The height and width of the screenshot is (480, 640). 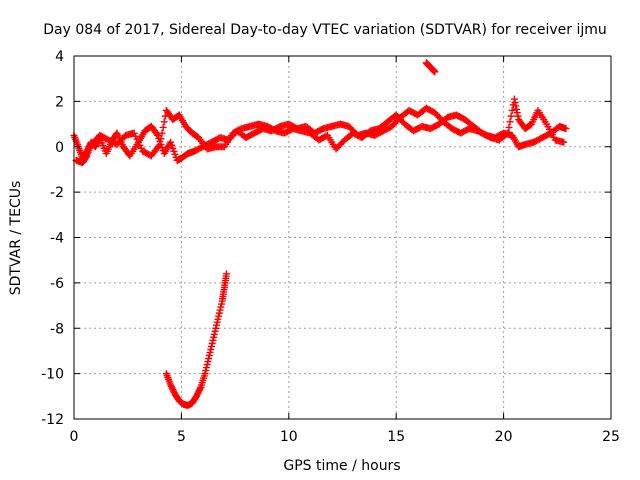 What do you see at coordinates (341, 466) in the screenshot?
I see `x-axis-label: GPS time / hours` at bounding box center [341, 466].